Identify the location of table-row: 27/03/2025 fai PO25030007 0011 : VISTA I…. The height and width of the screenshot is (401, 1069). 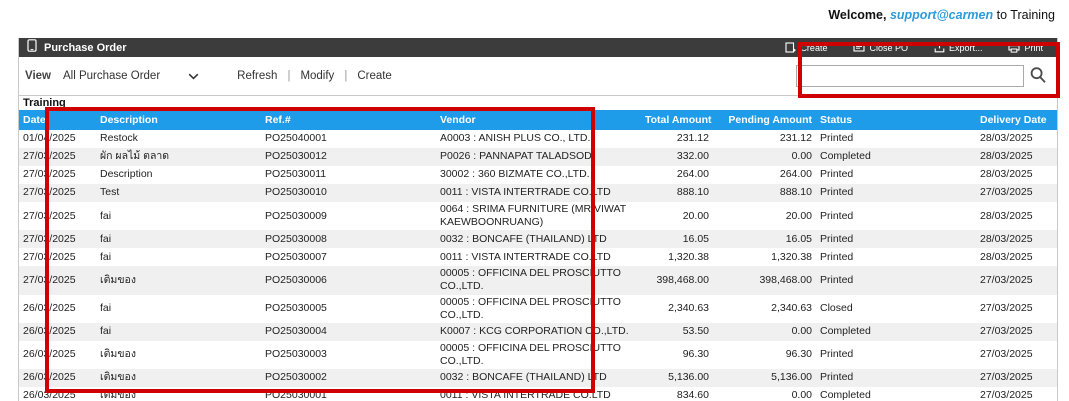
(538, 257).